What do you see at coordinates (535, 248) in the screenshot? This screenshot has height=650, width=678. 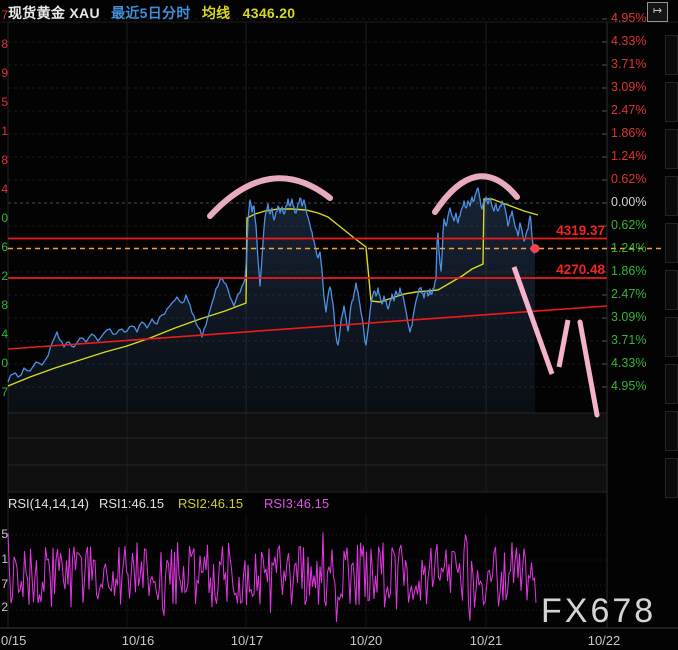 I see `current-price-dot` at bounding box center [535, 248].